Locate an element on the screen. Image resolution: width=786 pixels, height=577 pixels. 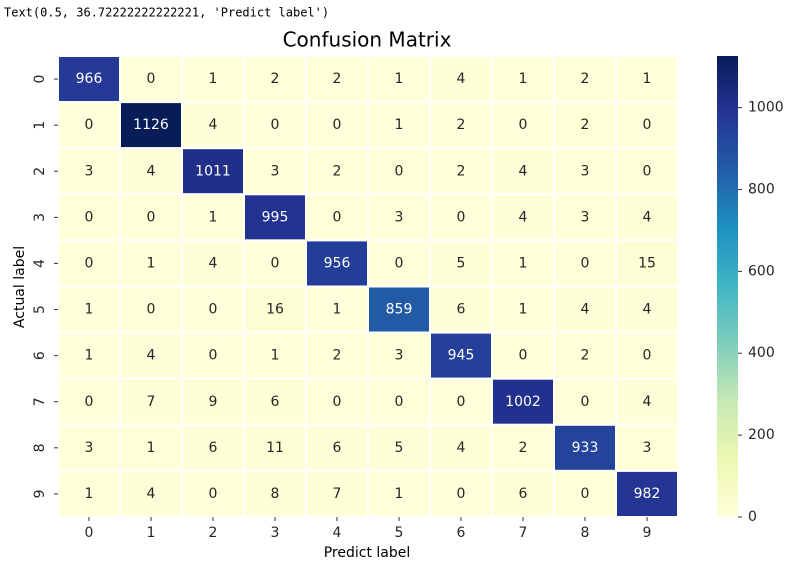
y-tick-label: 9 is located at coordinates (40, 493).